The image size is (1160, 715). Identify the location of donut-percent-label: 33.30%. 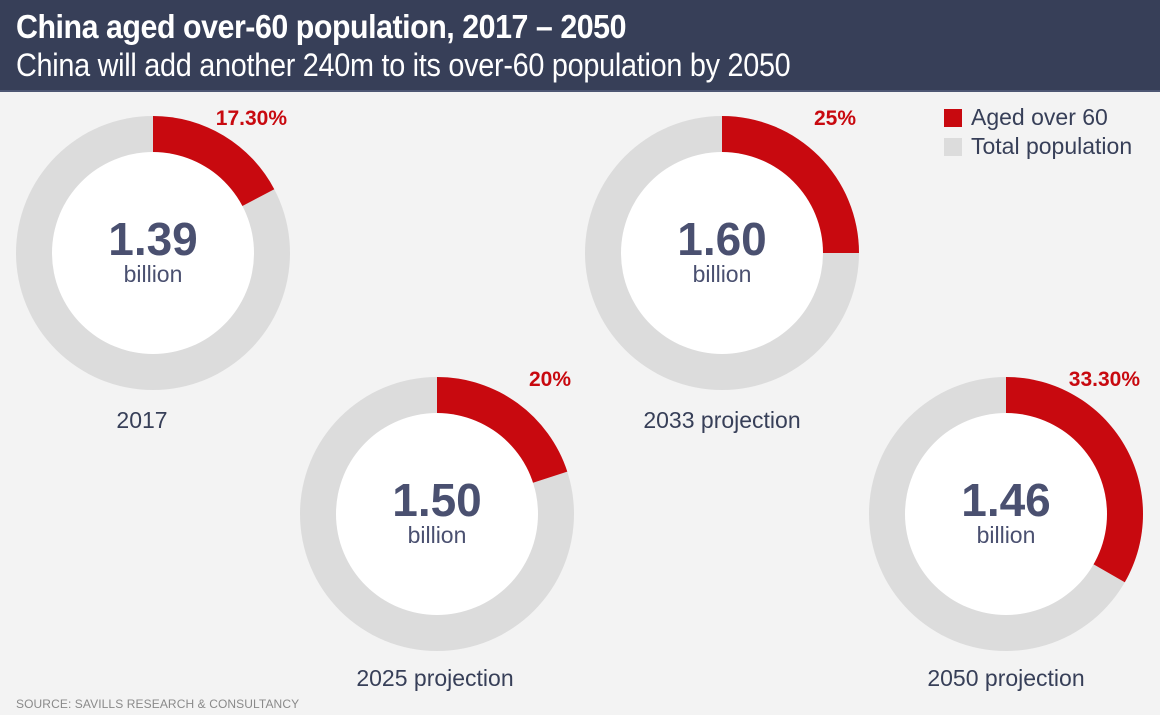
(1105, 379).